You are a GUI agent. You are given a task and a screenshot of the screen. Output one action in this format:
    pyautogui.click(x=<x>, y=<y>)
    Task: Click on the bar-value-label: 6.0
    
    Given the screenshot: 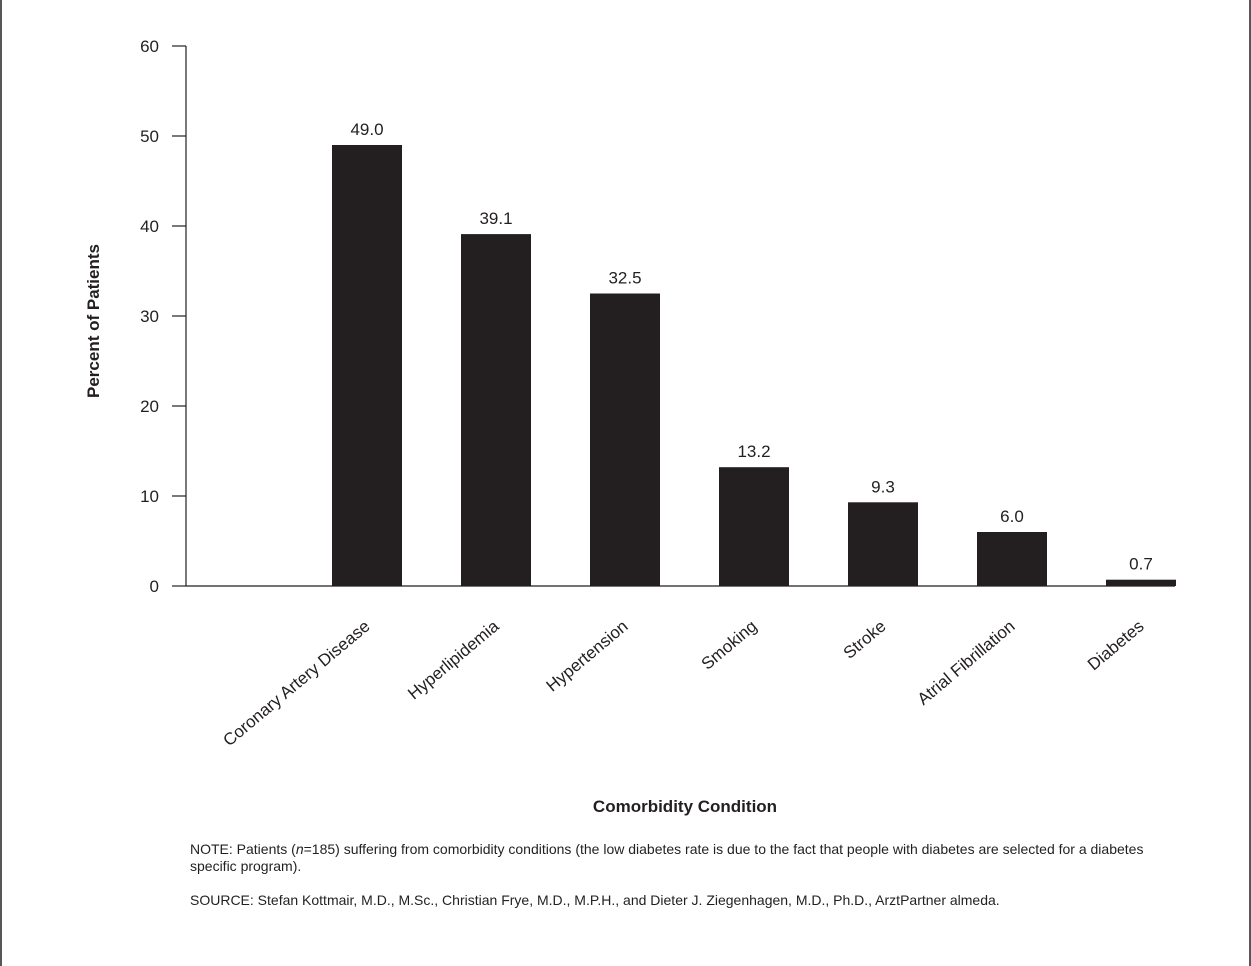 What is the action you would take?
    pyautogui.click(x=1012, y=516)
    